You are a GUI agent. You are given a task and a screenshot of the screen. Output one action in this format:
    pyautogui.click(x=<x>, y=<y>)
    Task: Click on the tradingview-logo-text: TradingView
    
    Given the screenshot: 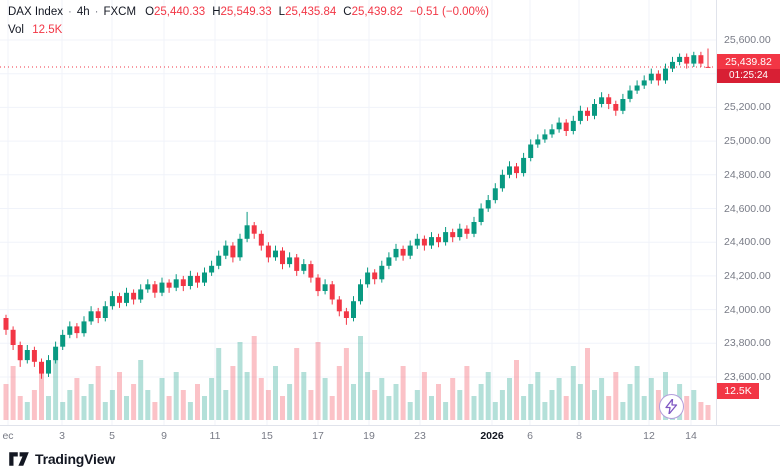 What is the action you would take?
    pyautogui.click(x=75, y=458)
    